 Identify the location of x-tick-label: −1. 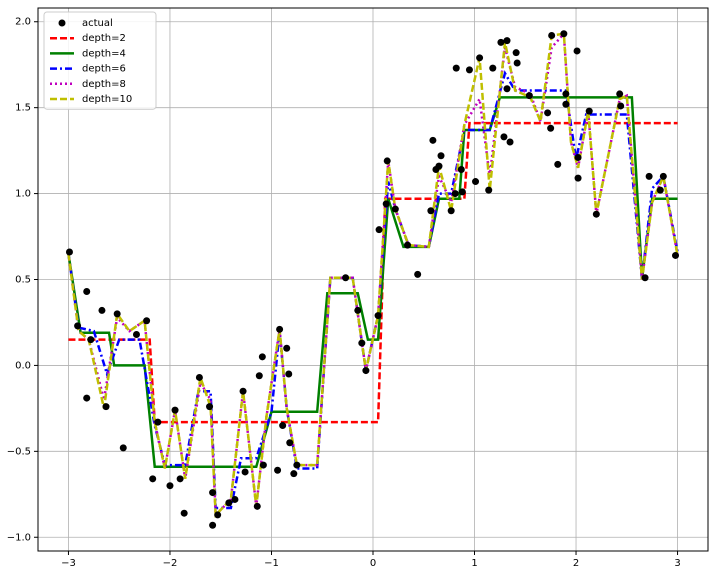
(271, 563).